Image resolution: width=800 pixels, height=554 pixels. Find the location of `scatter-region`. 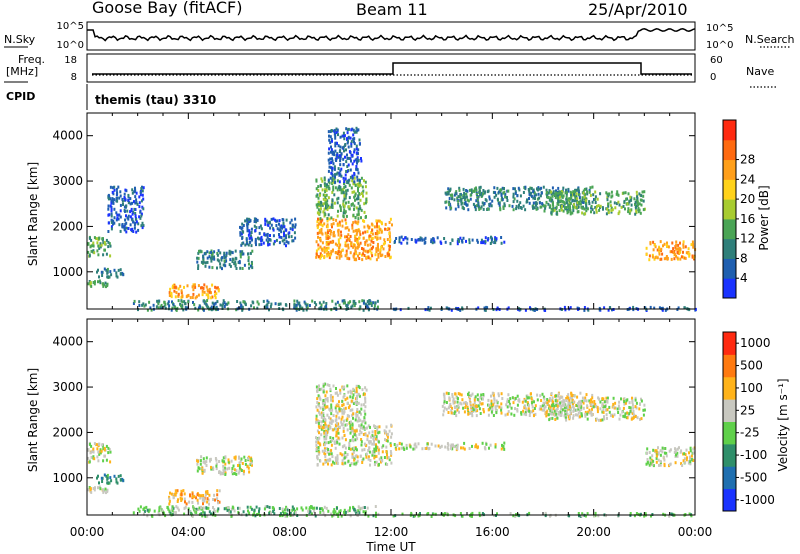

scatter-region is located at coordinates (671, 251).